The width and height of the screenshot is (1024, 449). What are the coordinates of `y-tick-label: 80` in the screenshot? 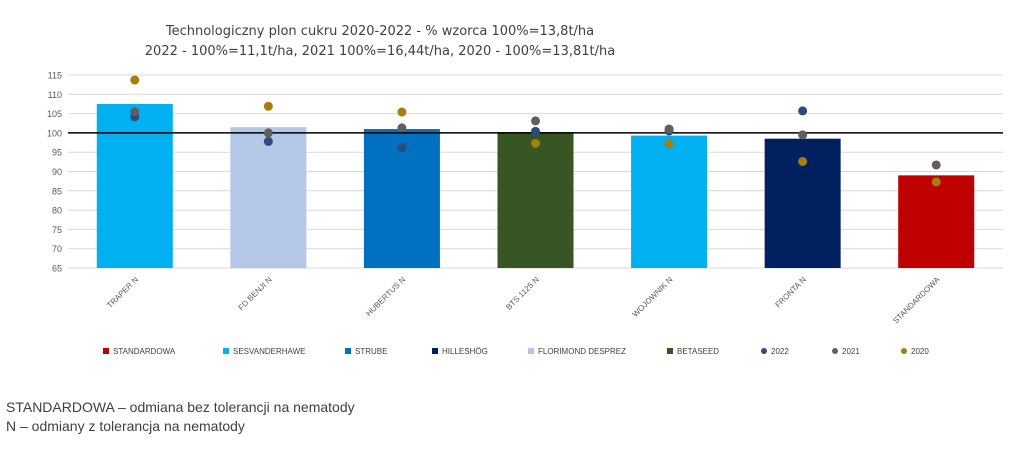 It's located at (57, 211).